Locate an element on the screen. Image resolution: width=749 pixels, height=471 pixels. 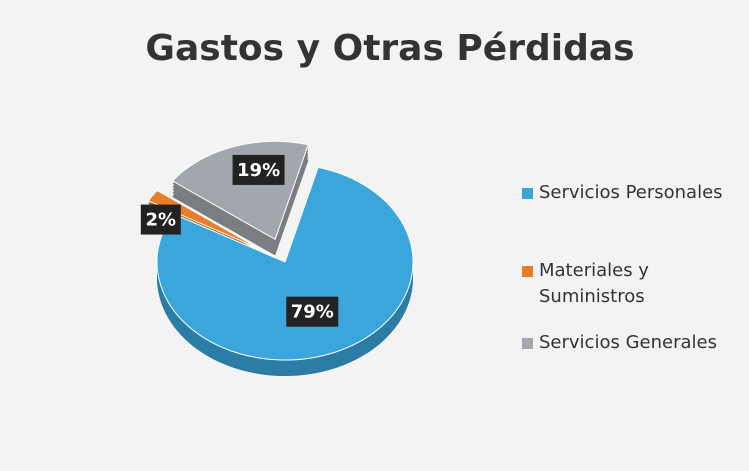
legend-label: Servicios Personales is located at coordinates (631, 192).